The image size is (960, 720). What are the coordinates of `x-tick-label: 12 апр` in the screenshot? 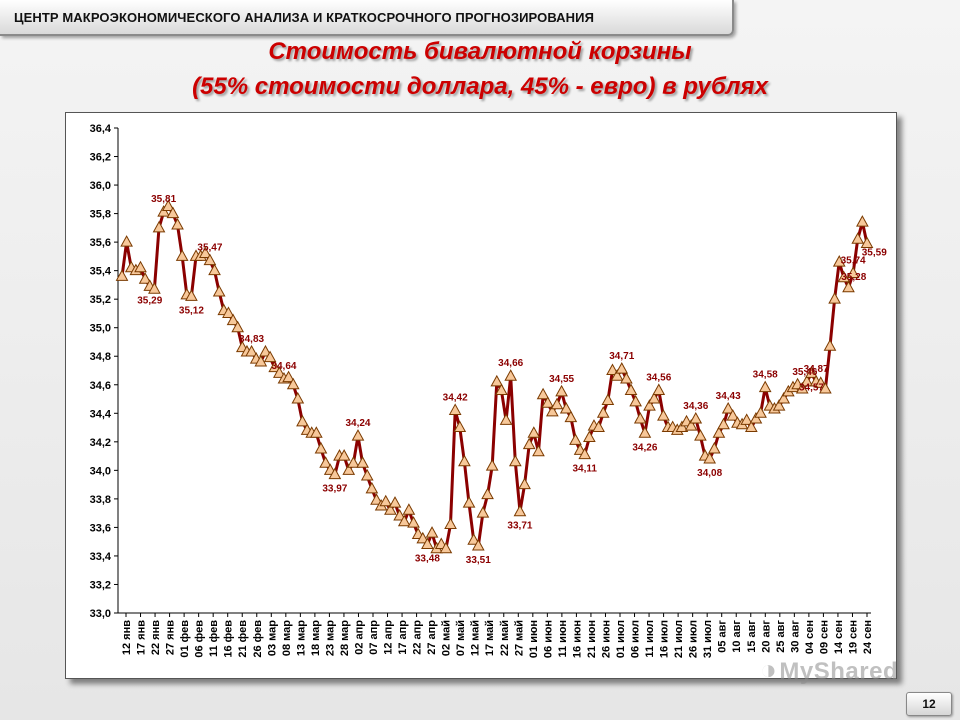 It's located at (389, 637).